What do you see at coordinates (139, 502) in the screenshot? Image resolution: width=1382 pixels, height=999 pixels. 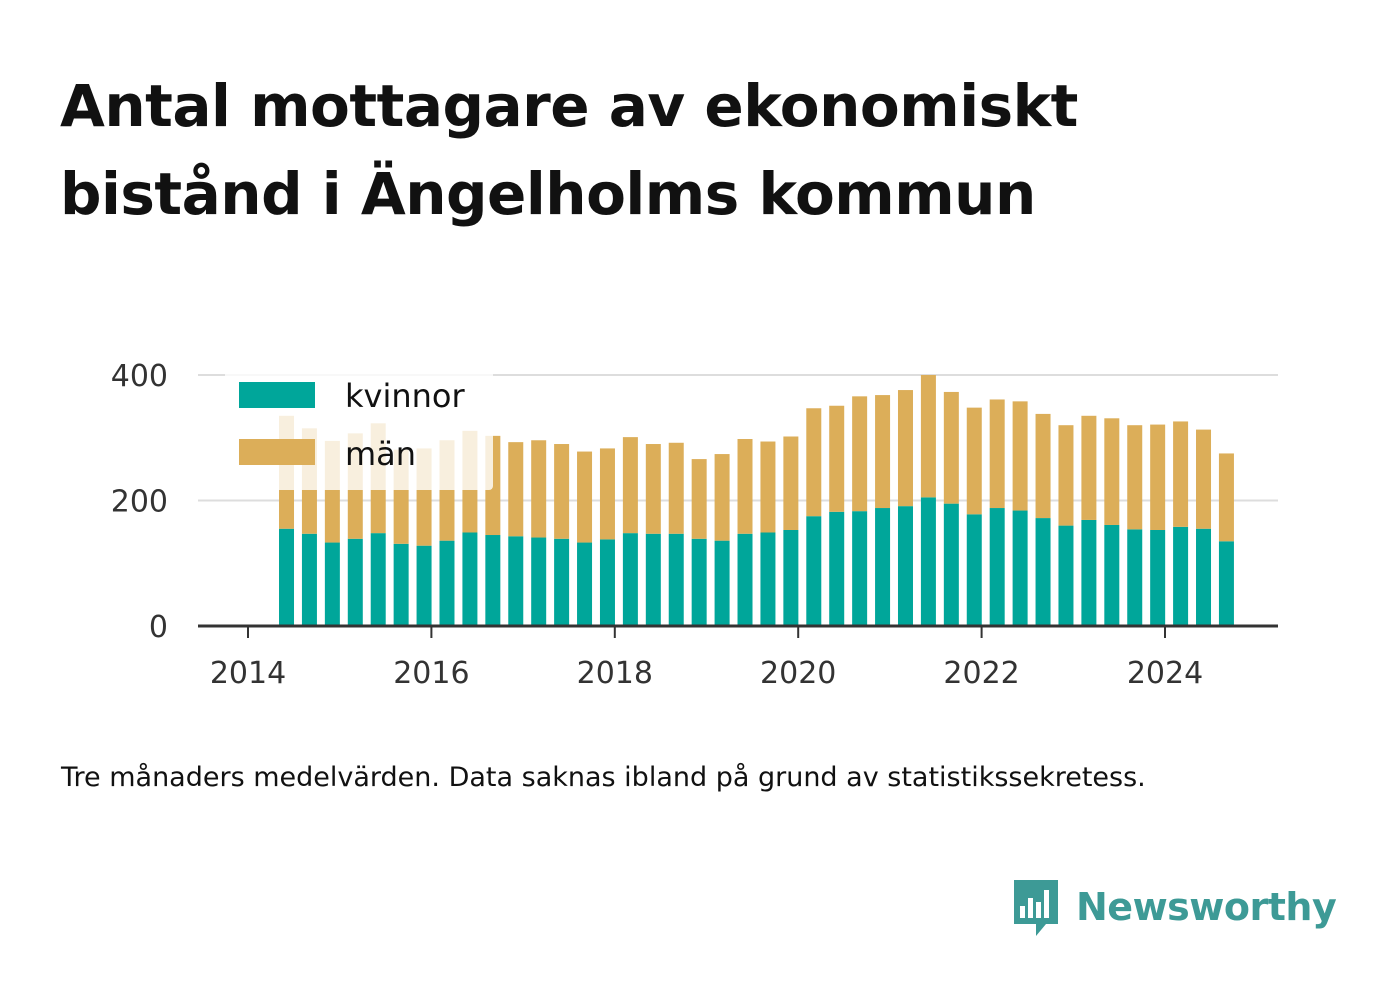 I see `y-tick-label-200: 200` at bounding box center [139, 502].